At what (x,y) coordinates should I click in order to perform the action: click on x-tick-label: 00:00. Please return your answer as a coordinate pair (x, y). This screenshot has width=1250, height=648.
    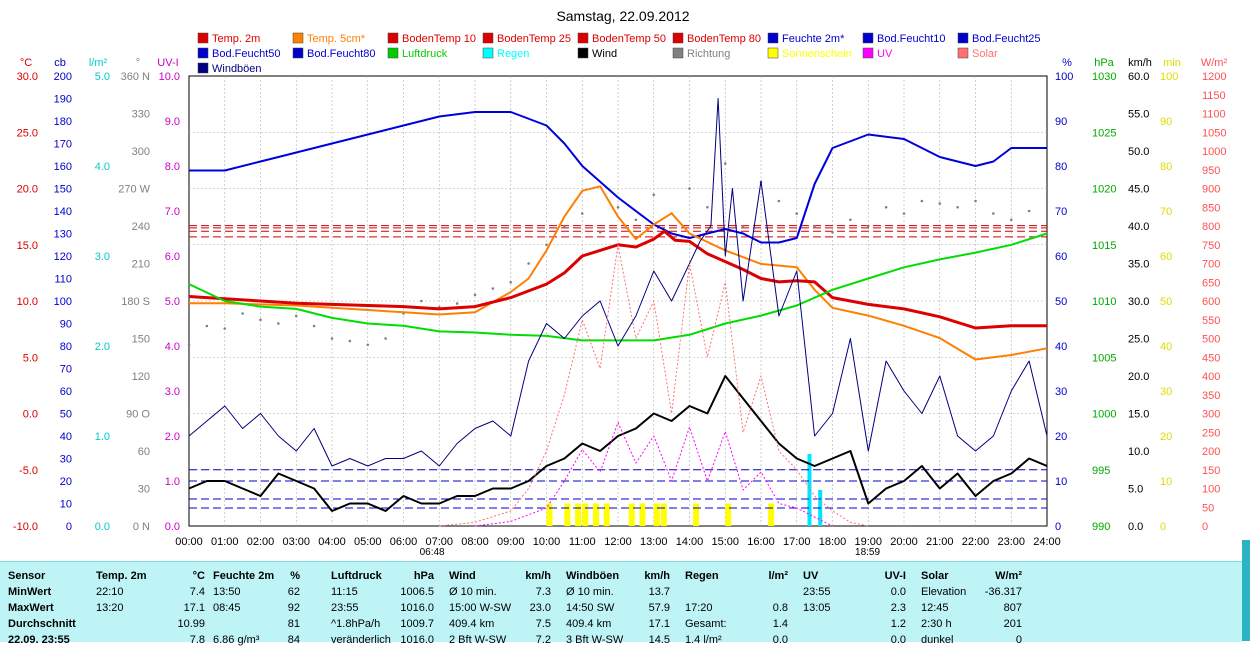
    Looking at the image, I should click on (189, 542).